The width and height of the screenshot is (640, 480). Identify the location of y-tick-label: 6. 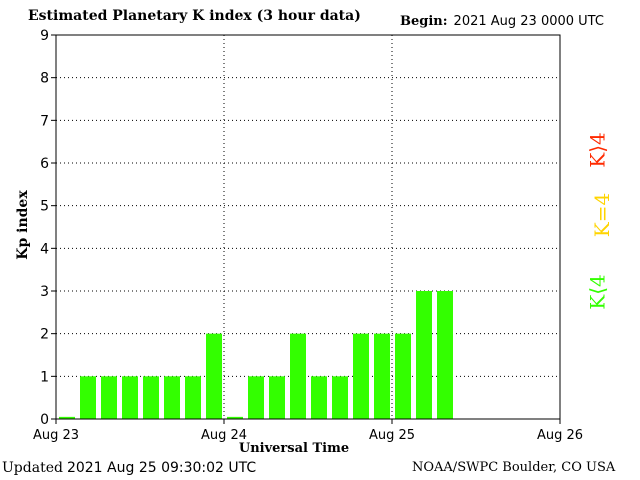
(44, 164).